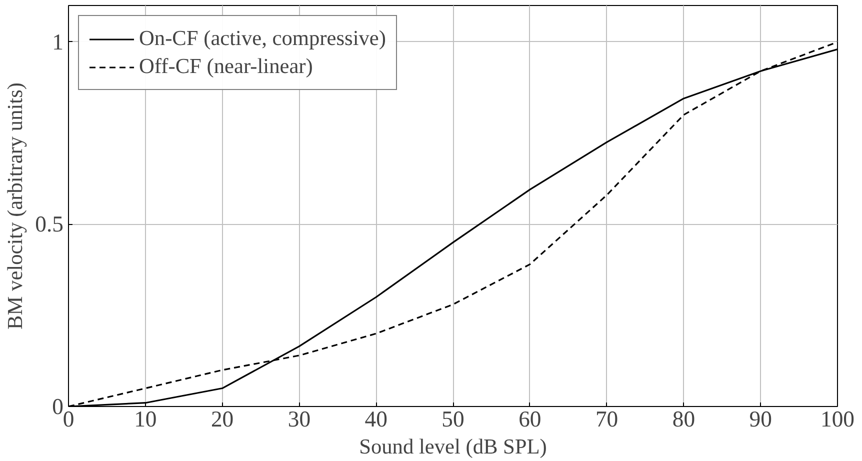  Describe the element at coordinates (299, 419) in the screenshot. I see `x-tick-label: 30` at that location.